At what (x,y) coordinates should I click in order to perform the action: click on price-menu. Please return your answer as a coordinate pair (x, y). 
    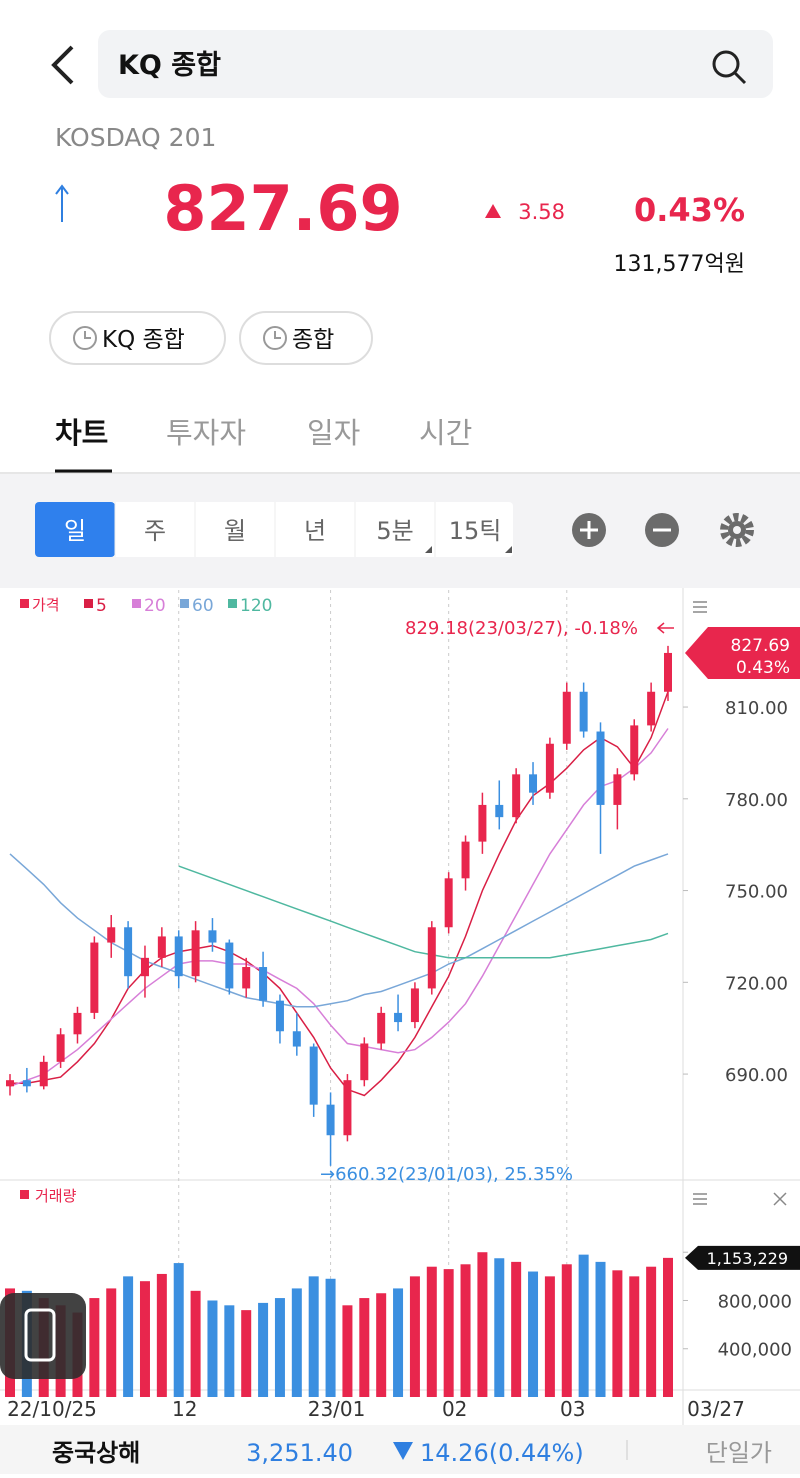
    Looking at the image, I should click on (700, 607).